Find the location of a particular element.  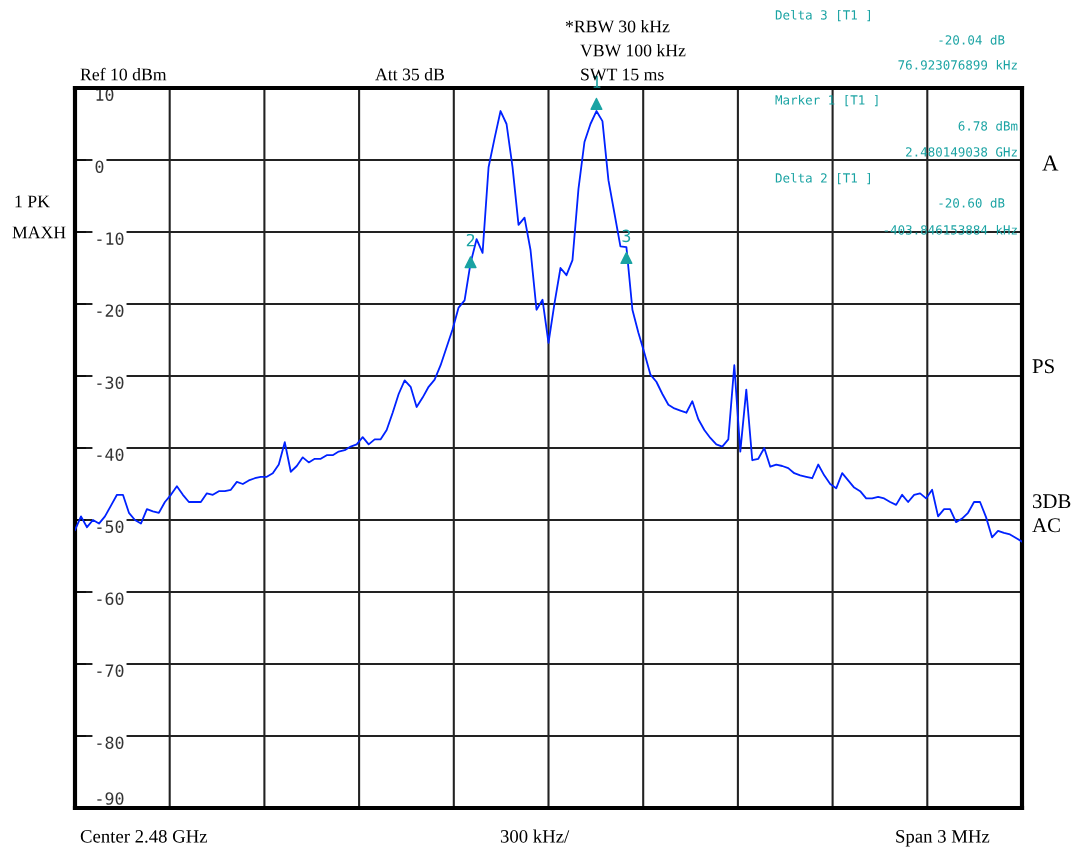

text: *RBW 30 kHz is located at coordinates (617, 26).